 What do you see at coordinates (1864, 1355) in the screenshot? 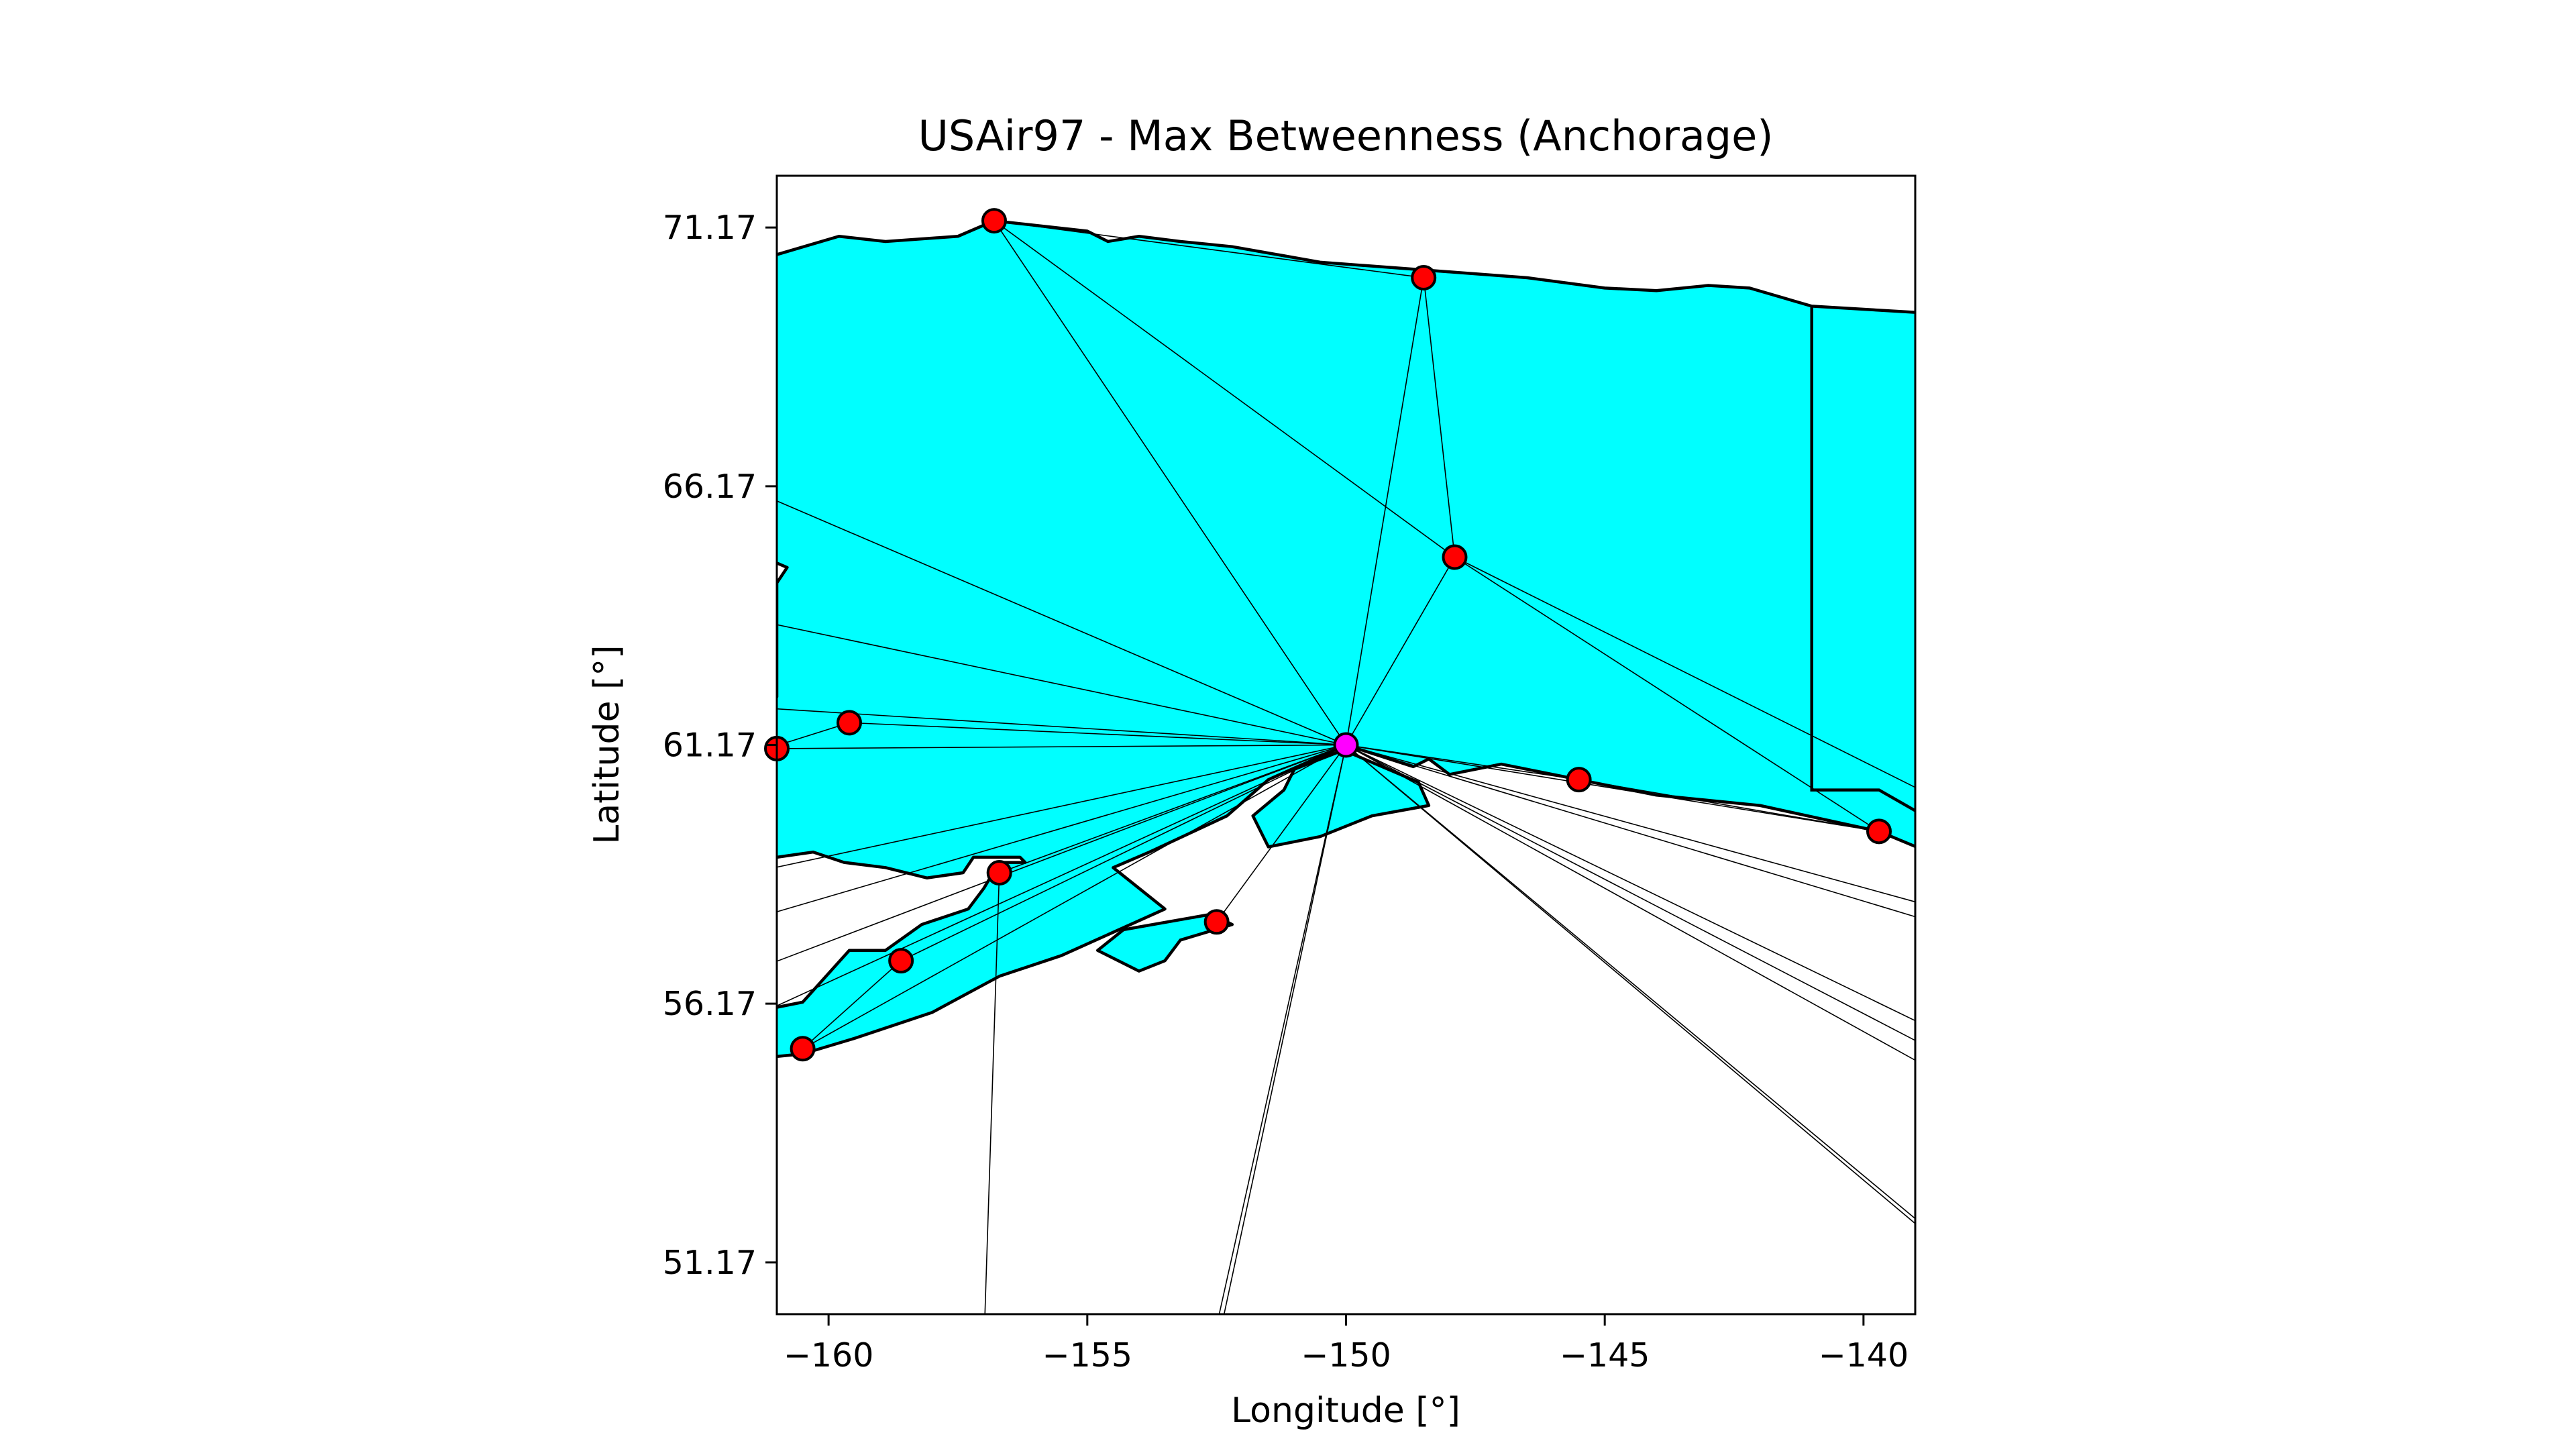
I see `x-tick-label: −140` at bounding box center [1864, 1355].